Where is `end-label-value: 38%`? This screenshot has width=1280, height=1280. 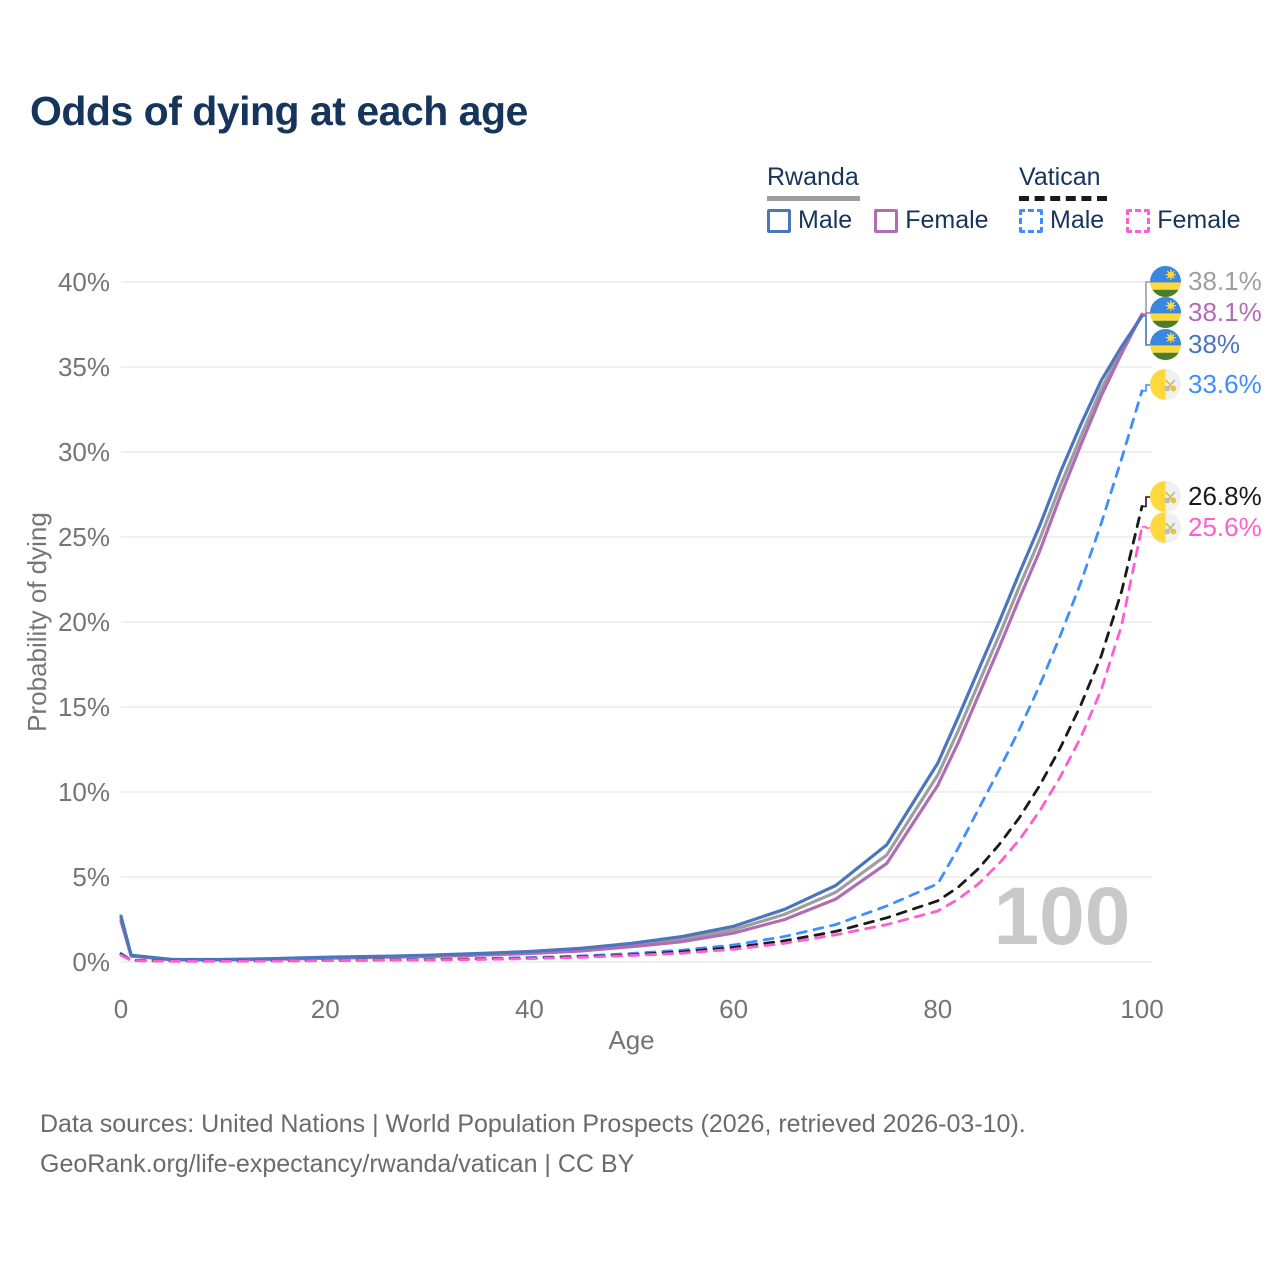
end-label-value: 38% is located at coordinates (1214, 344).